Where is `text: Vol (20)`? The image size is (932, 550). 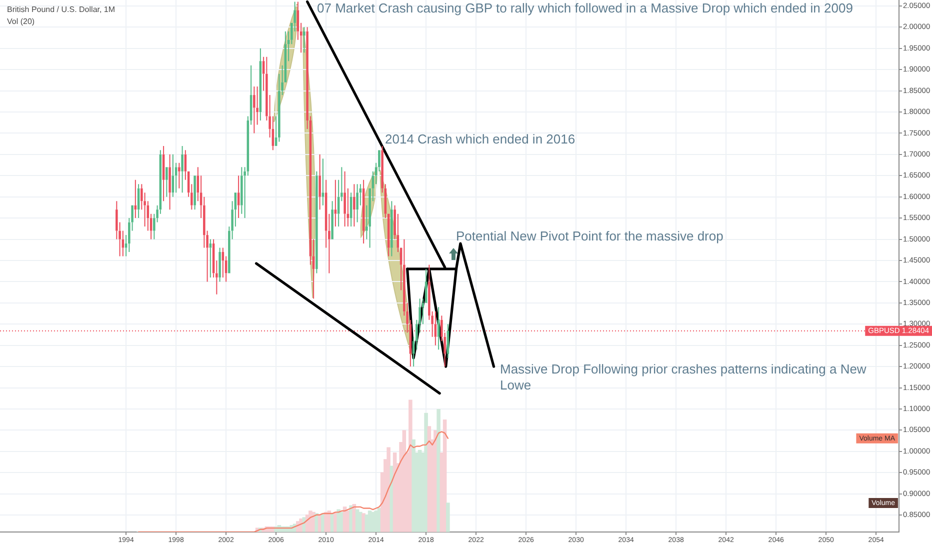 text: Vol (20) is located at coordinates (21, 21).